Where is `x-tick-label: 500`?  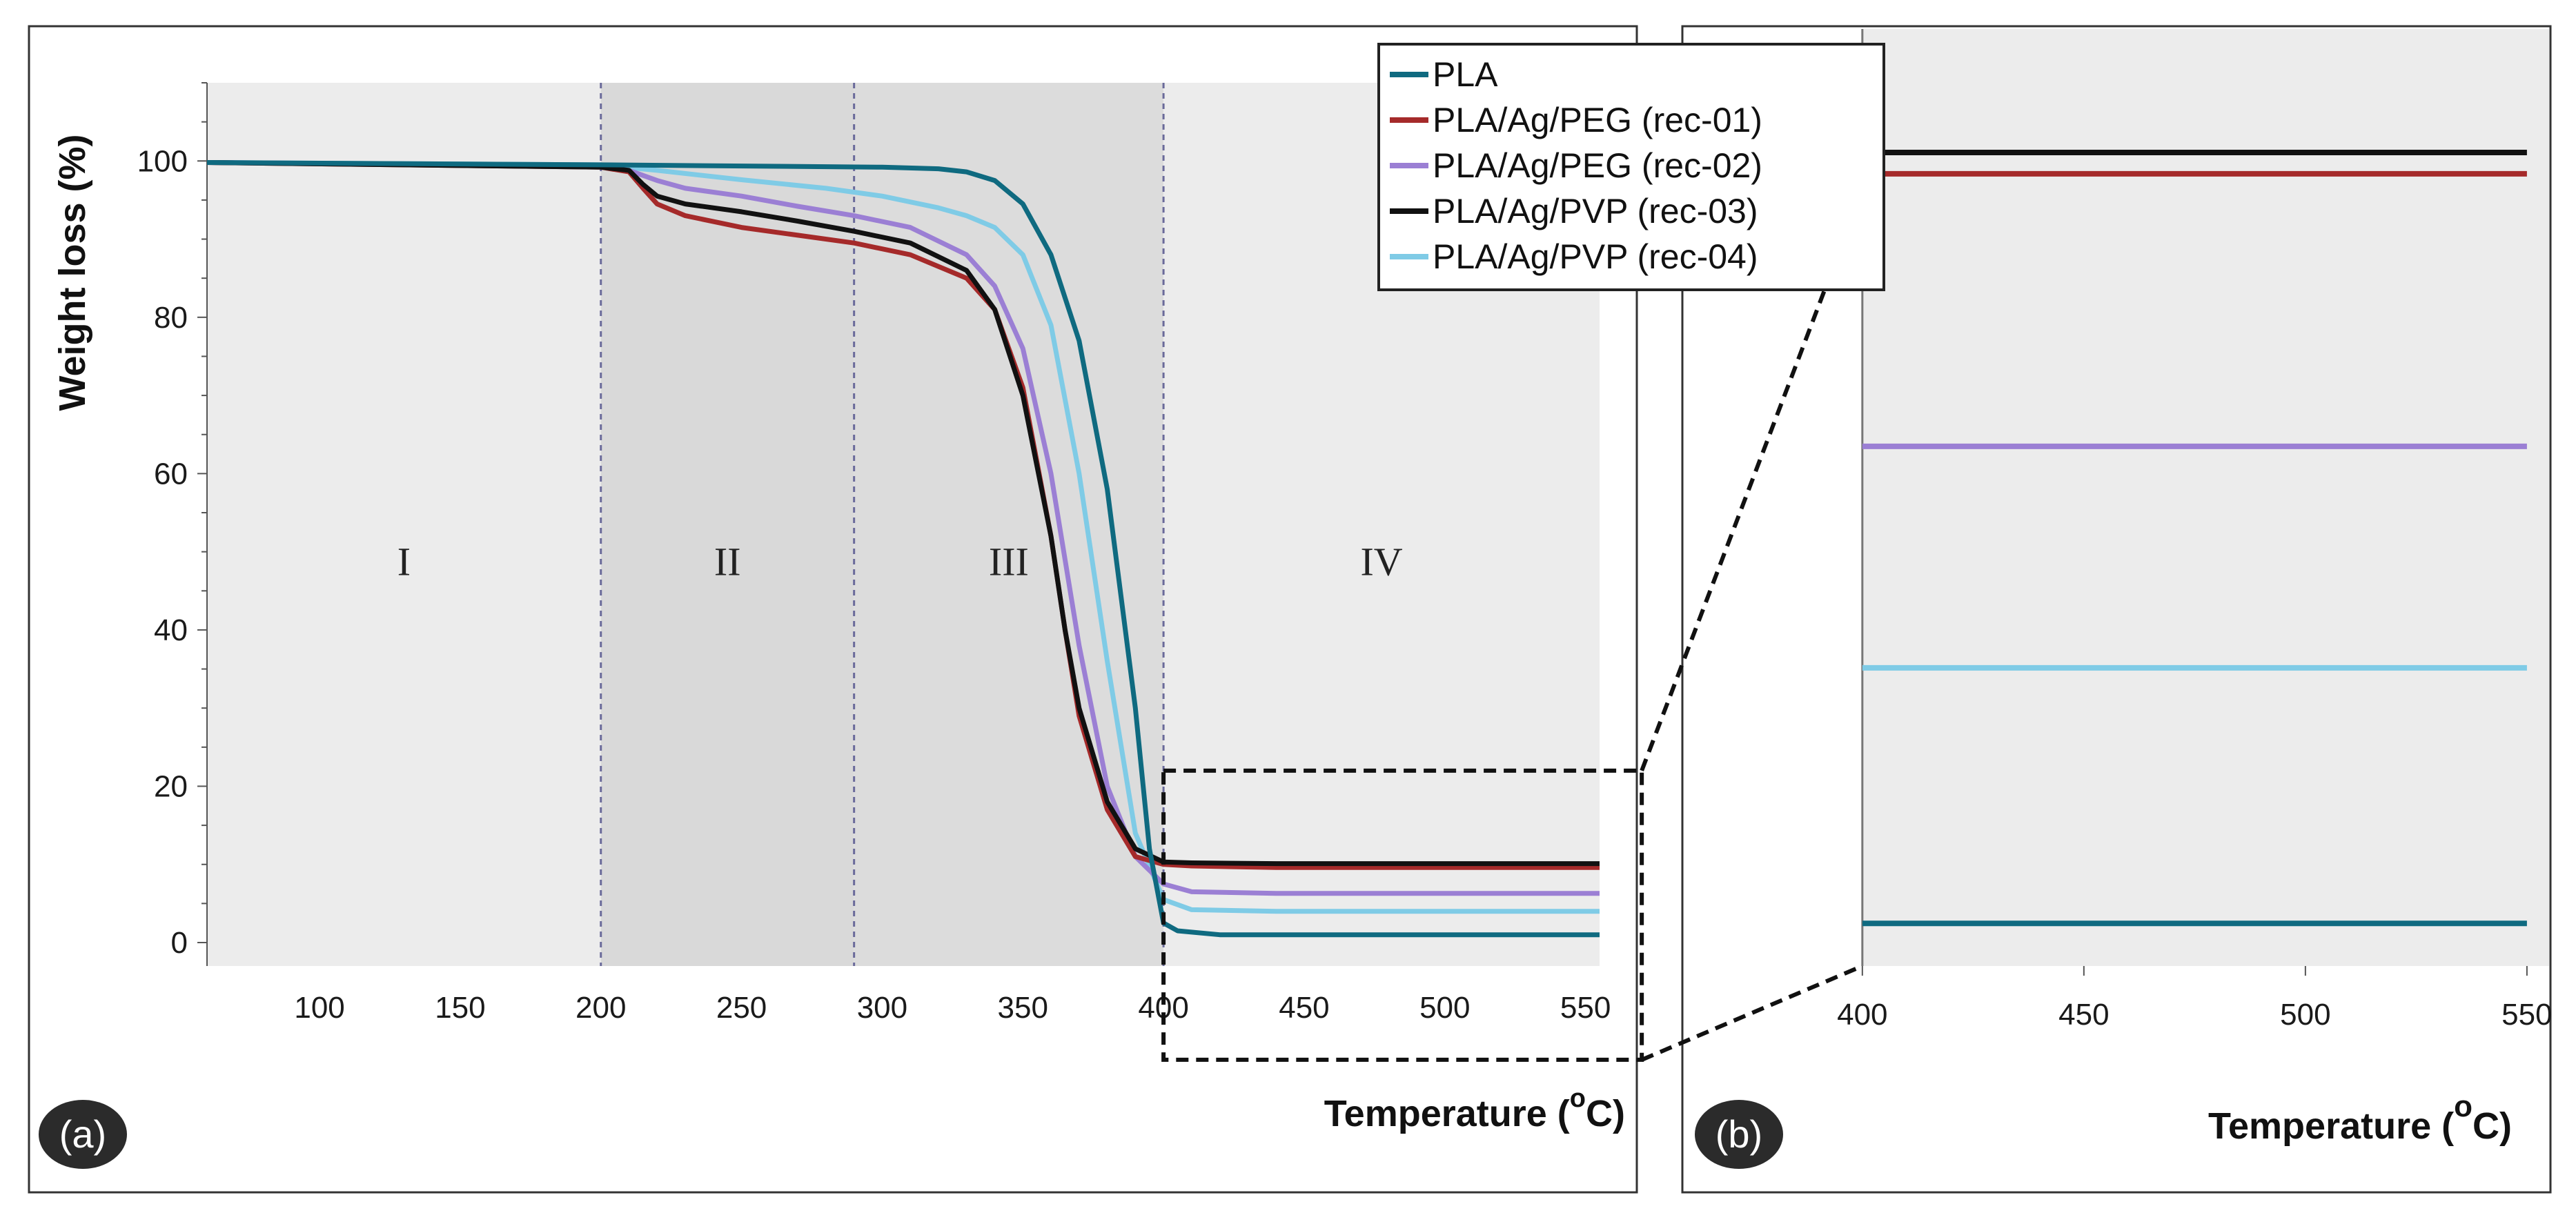 x-tick-label: 500 is located at coordinates (1444, 1008).